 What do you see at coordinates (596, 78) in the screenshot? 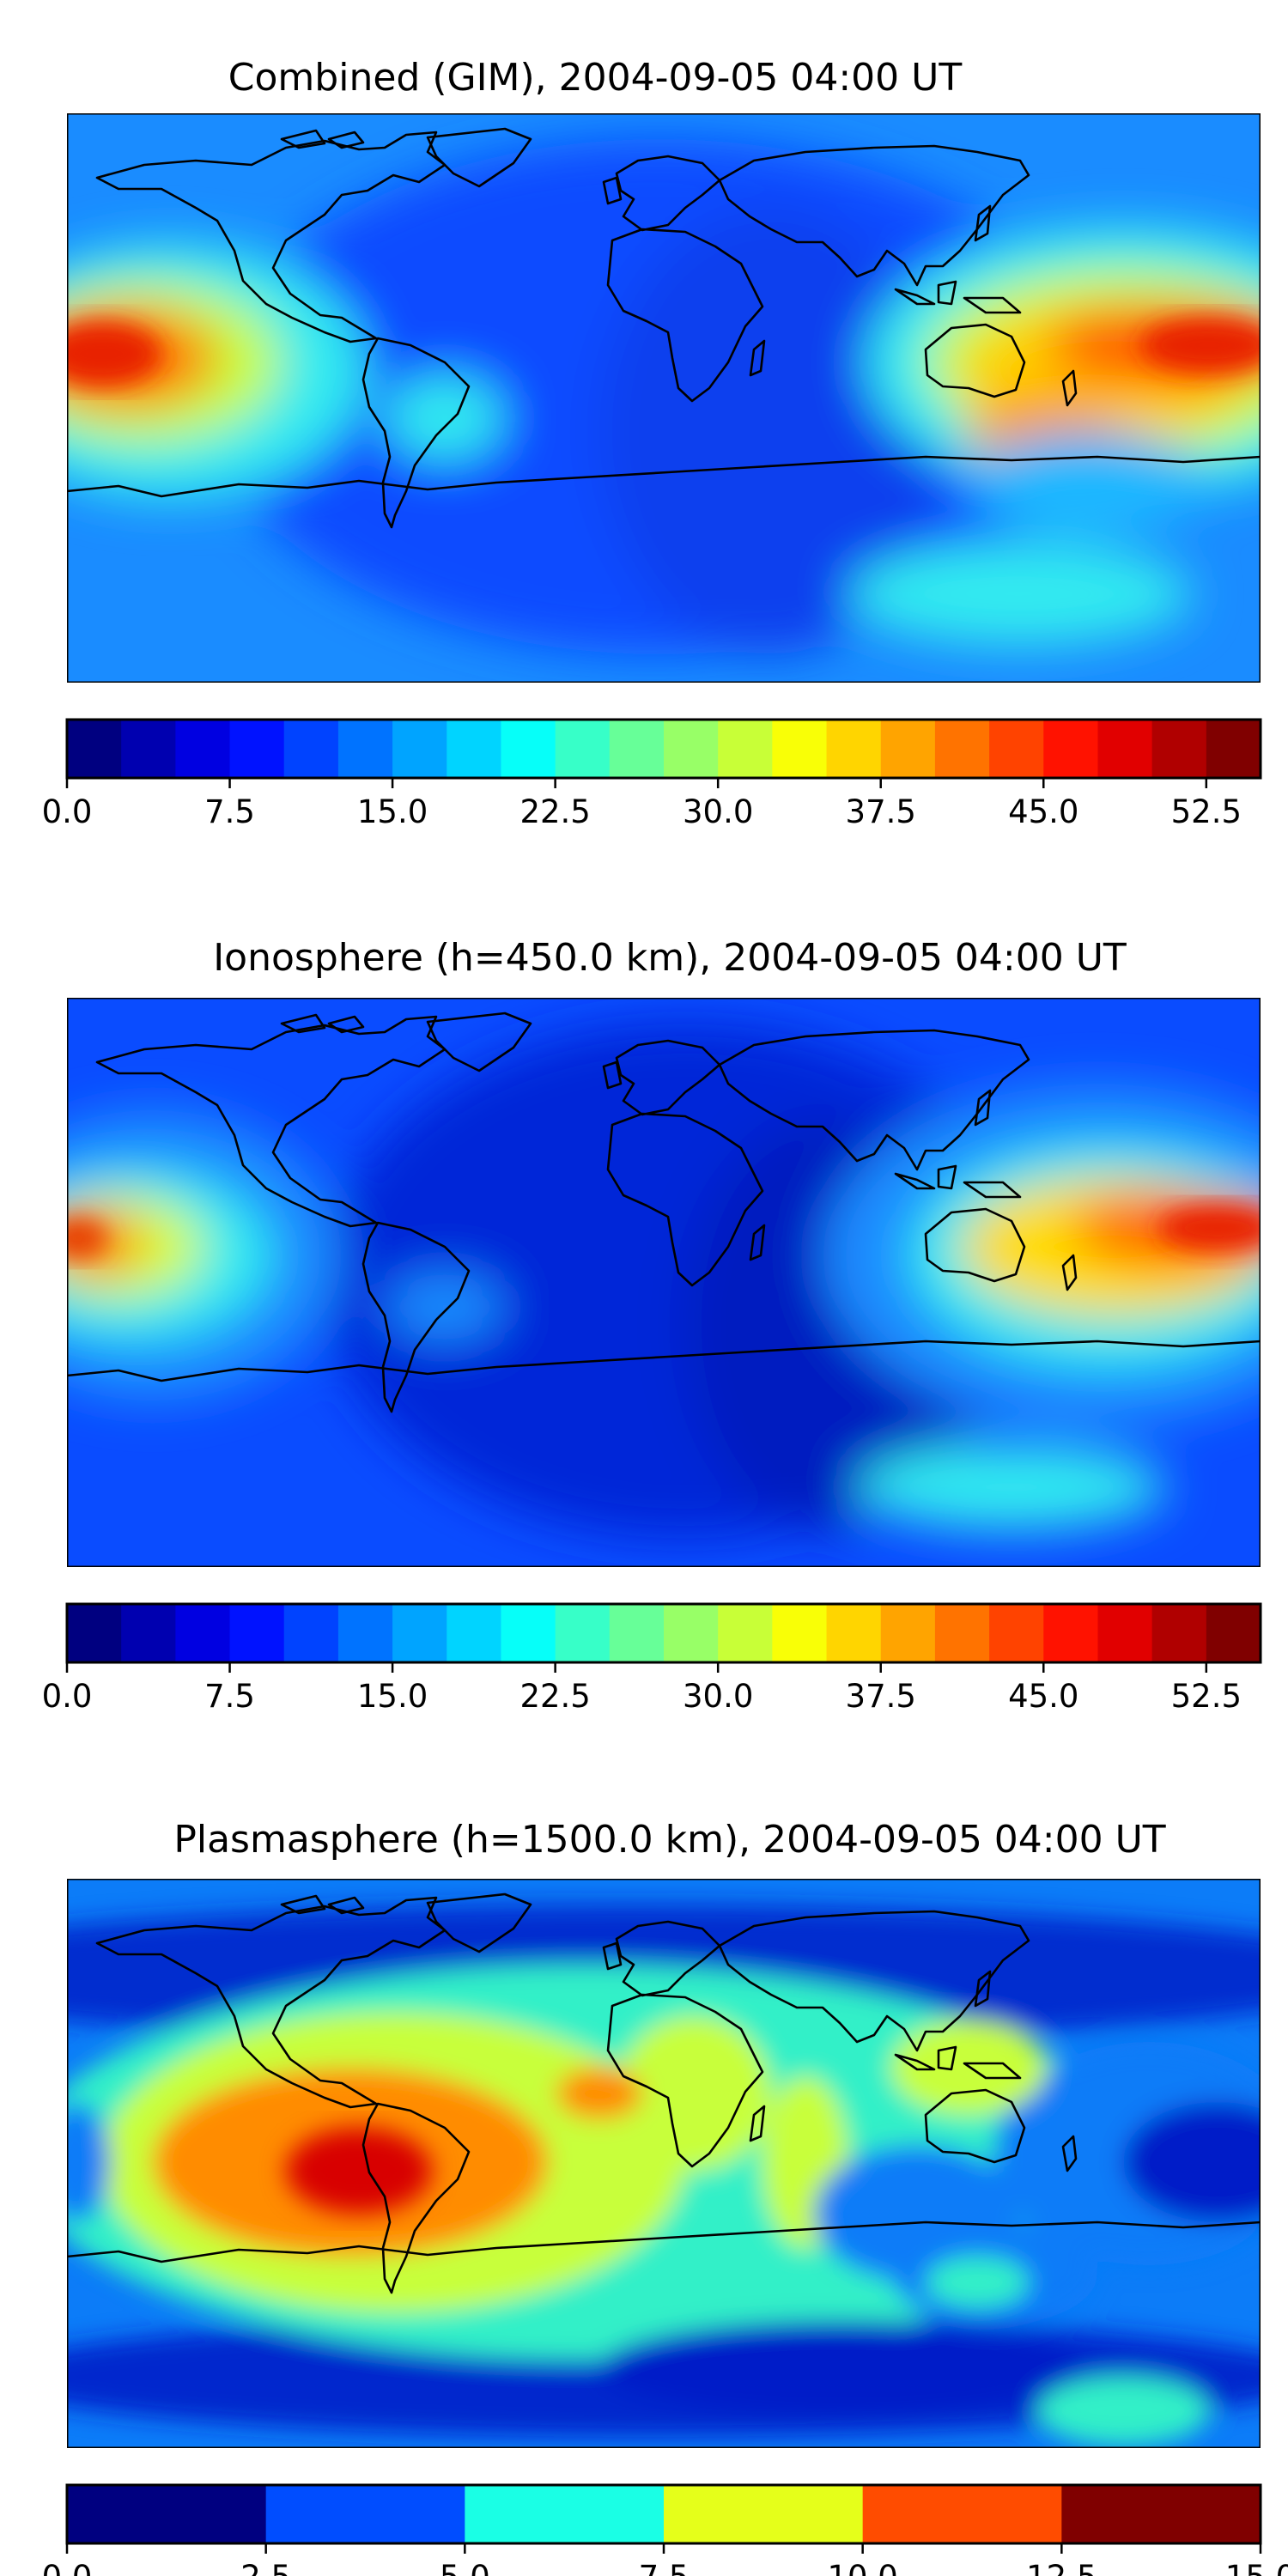
I see `panel1-title: Combined (GIM), 2004-09-05 04:00 UT` at bounding box center [596, 78].